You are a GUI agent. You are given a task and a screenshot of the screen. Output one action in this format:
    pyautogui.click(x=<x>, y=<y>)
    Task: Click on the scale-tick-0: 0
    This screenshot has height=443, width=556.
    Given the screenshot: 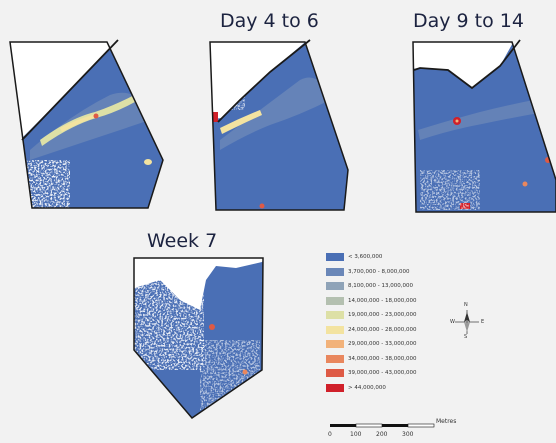 What is the action you would take?
    pyautogui.click(x=330, y=434)
    